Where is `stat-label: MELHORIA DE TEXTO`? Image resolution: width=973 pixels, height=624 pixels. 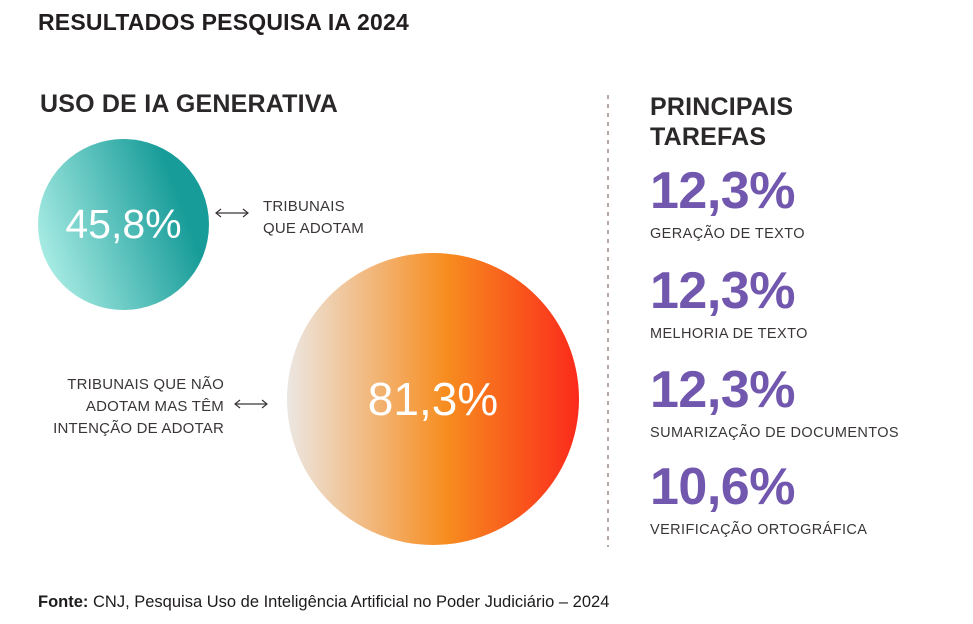 stat-label: MELHORIA DE TEXTO is located at coordinates (729, 334).